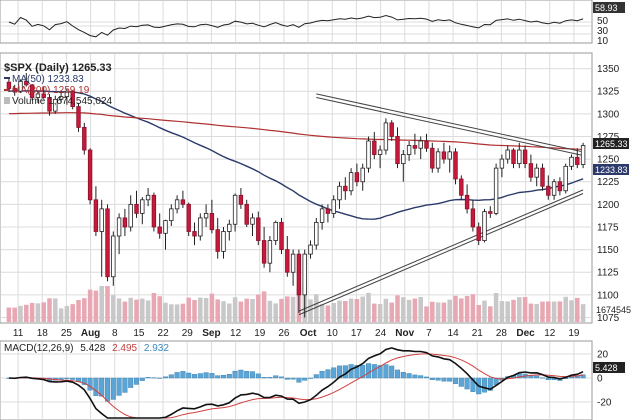 Image resolution: width=640 pixels, height=420 pixels. I want to click on date-tick-label: 22, so click(164, 333).